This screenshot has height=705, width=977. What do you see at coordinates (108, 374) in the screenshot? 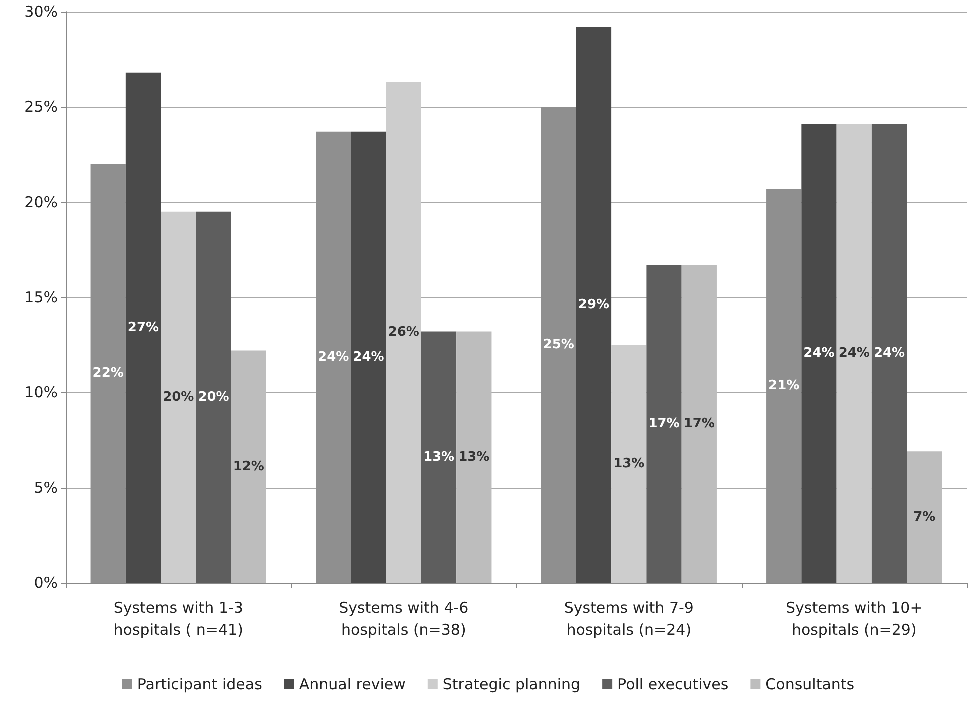
I see `data-label: 22%` at bounding box center [108, 374].